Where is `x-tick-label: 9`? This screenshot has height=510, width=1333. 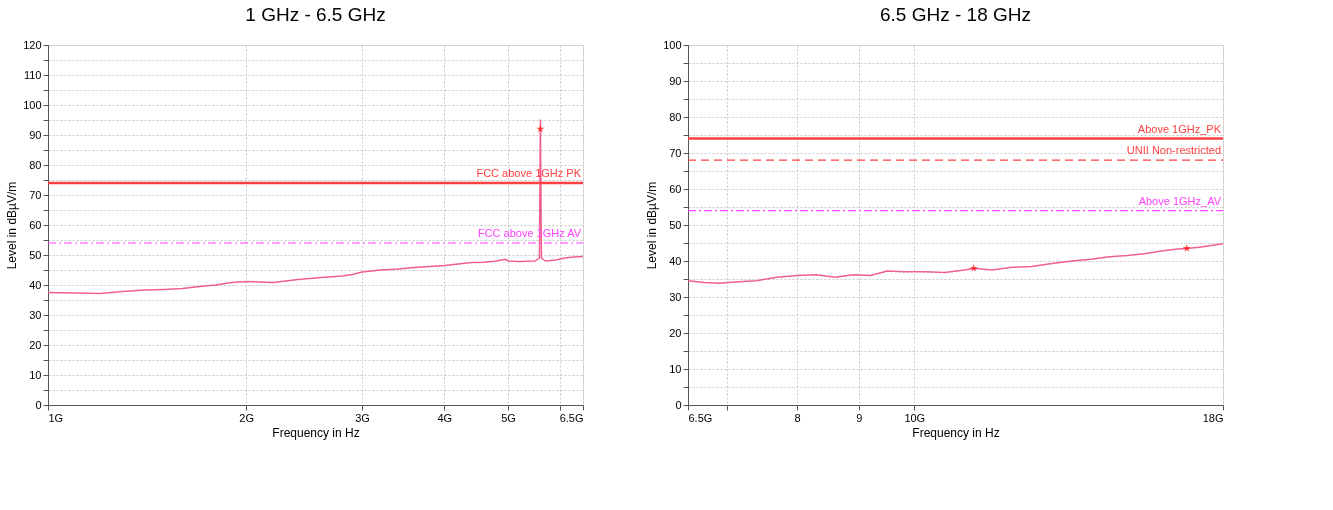
x-tick-label: 9 is located at coordinates (859, 417).